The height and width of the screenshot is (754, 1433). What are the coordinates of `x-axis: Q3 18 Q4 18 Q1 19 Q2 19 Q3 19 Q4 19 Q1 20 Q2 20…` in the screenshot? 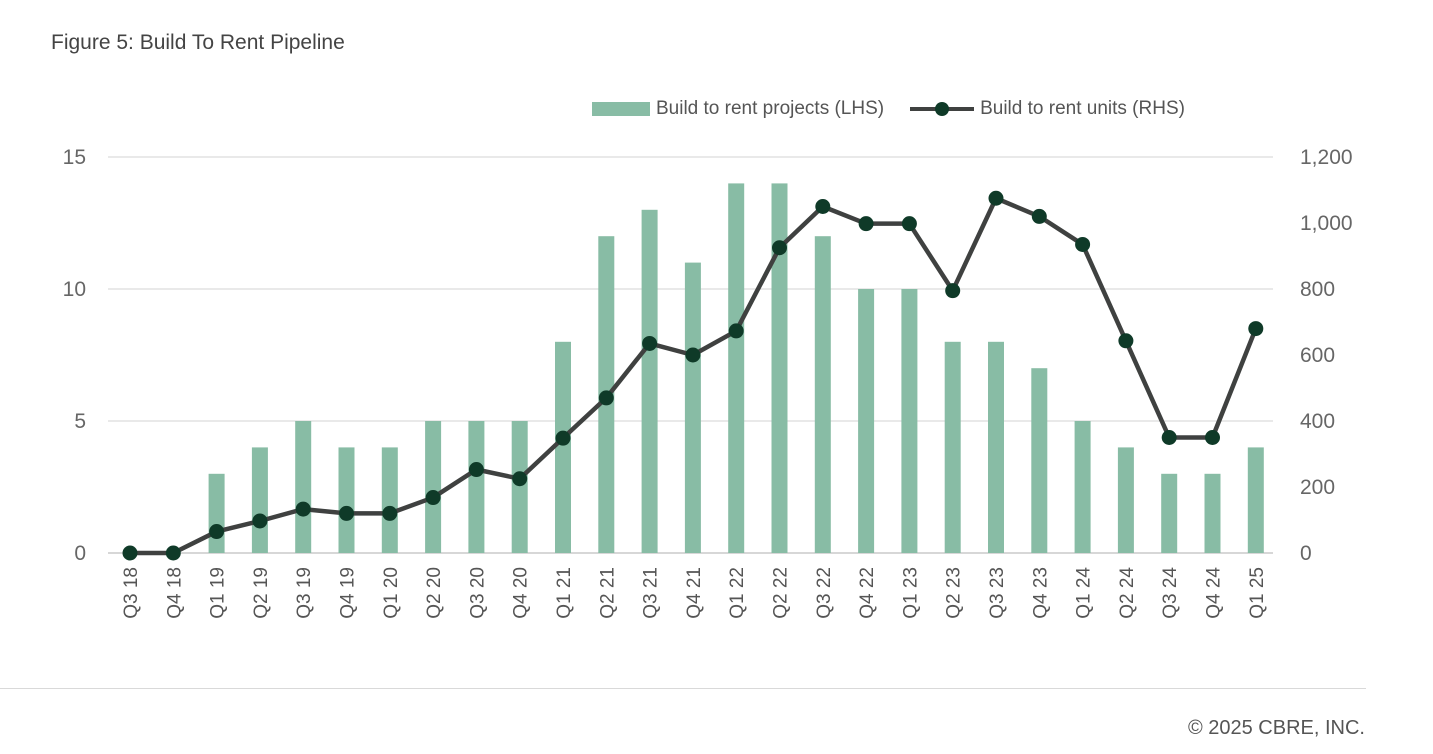 It's located at (694, 593).